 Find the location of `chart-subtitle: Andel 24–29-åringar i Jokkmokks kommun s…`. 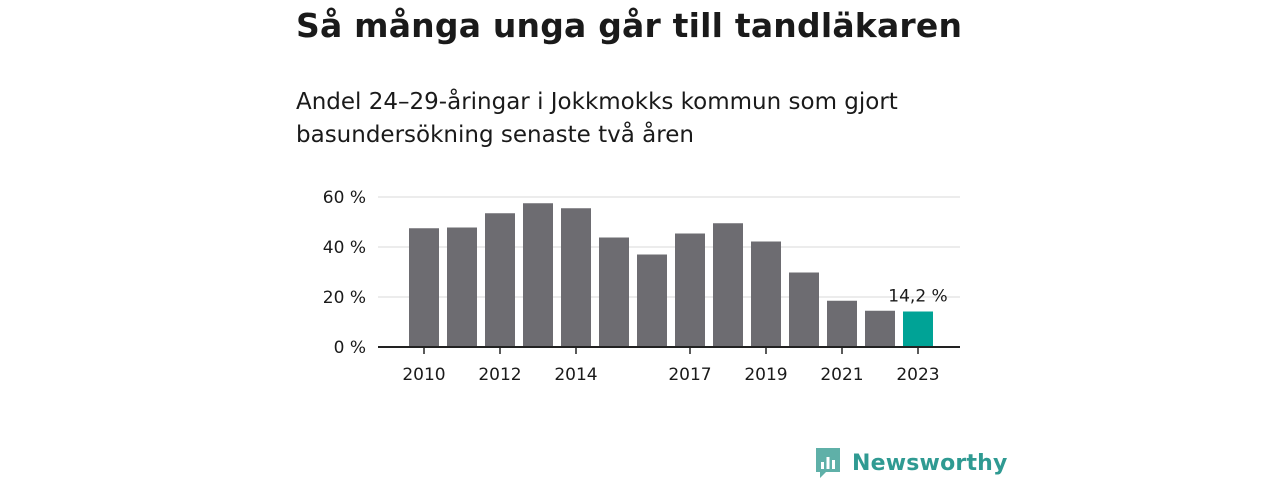

chart-subtitle: Andel 24–29-åringar i Jokkmokks kommun s… is located at coordinates (597, 118).